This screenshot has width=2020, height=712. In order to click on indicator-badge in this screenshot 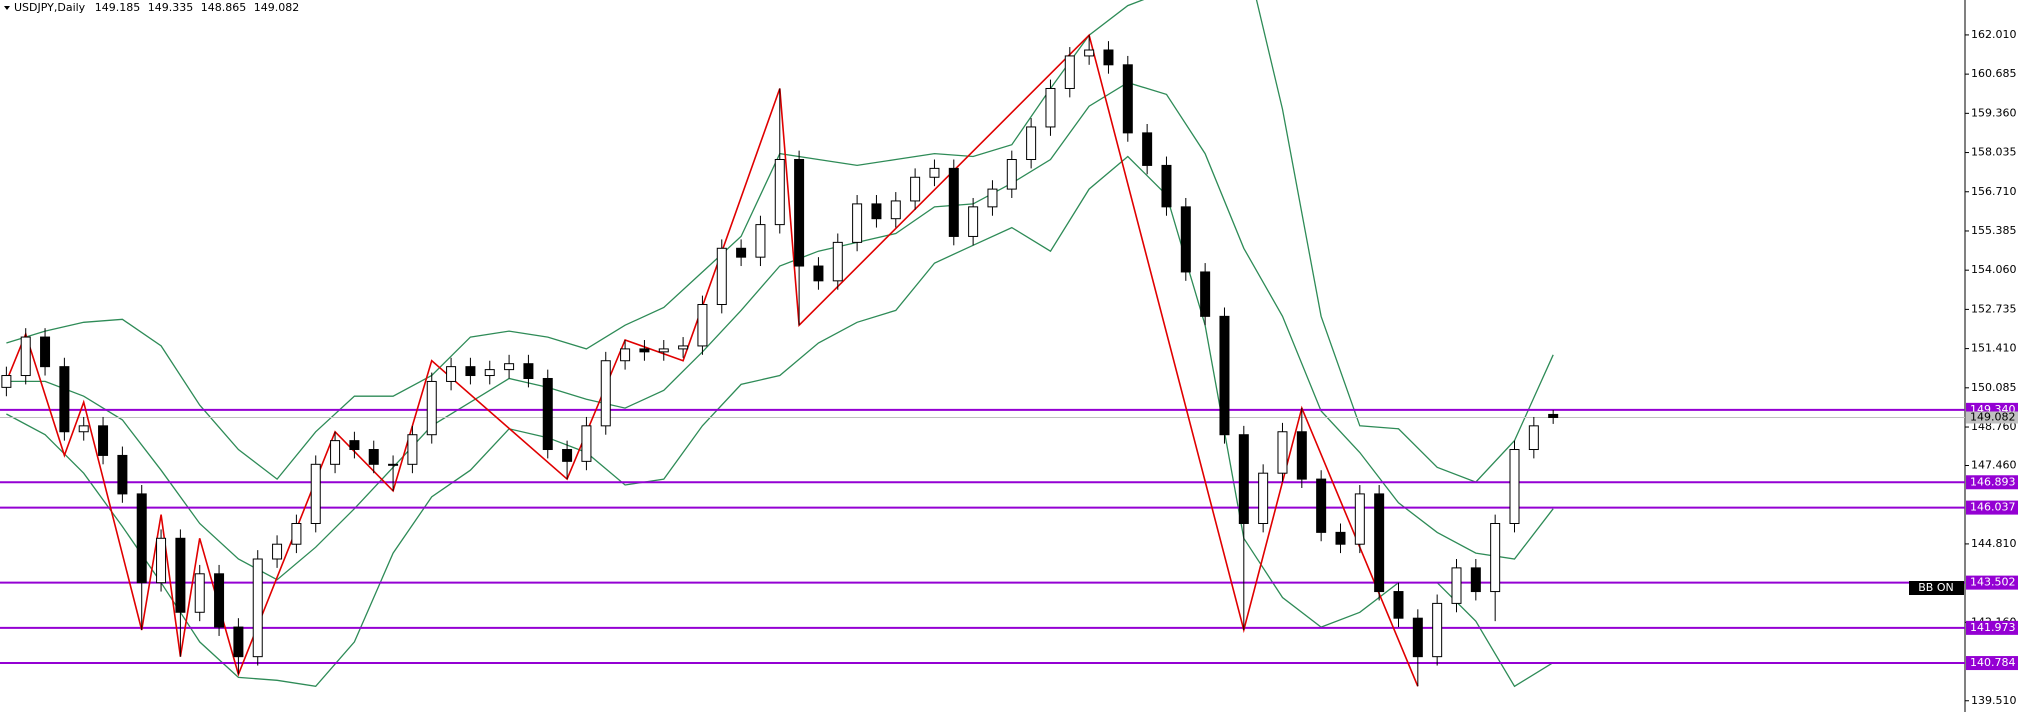, I will do `click(1936, 588)`.